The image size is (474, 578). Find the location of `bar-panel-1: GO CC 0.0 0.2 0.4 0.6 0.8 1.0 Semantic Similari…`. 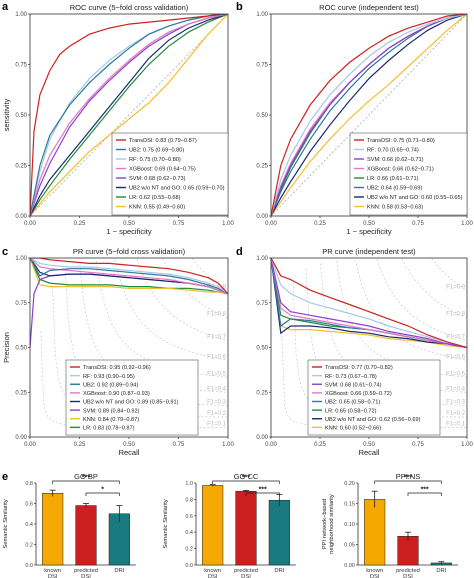

bar-panel-1: GO CC 0.0 0.2 0.4 0.6 0.8 1.0 Semantic Similari… is located at coordinates (229, 525).